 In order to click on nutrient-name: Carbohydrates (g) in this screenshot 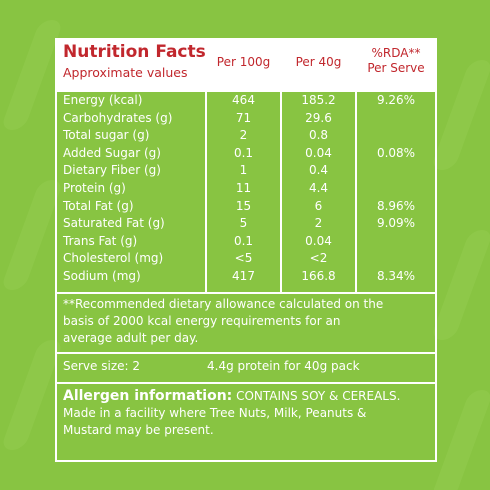, I will do `click(118, 117)`.